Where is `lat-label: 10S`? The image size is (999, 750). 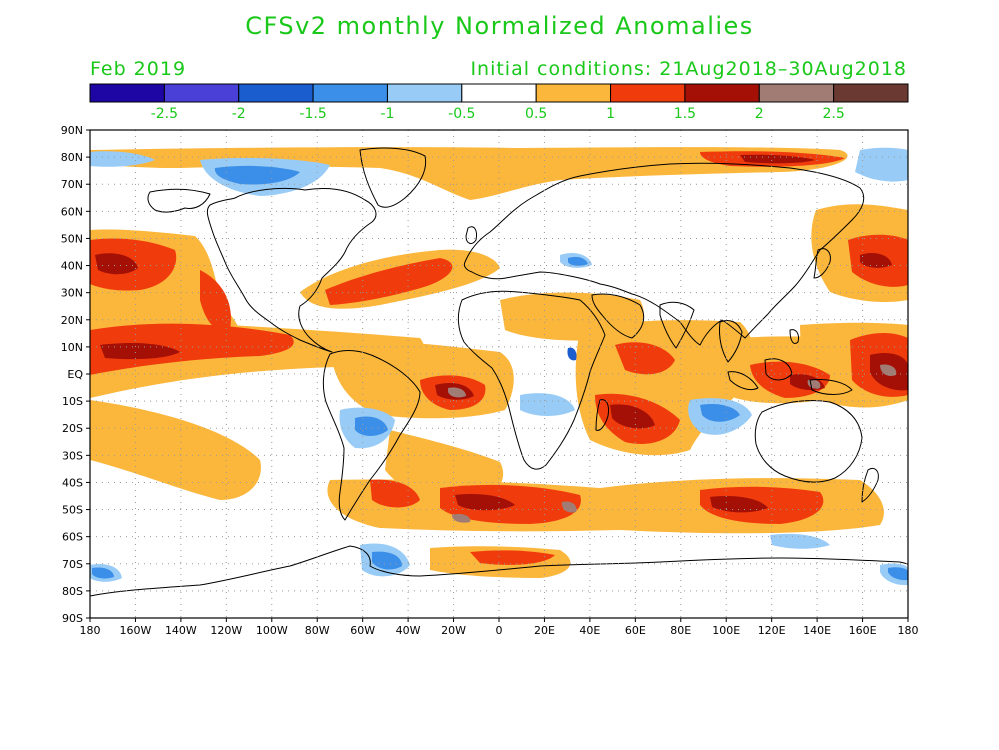 lat-label: 10S is located at coordinates (72, 401).